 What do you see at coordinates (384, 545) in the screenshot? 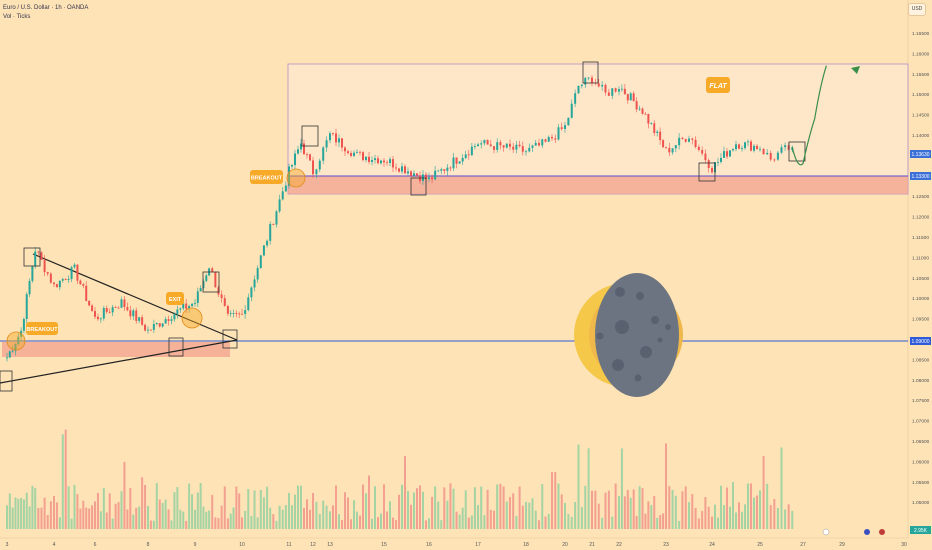
I see `time-tick-label: 15` at bounding box center [384, 545].